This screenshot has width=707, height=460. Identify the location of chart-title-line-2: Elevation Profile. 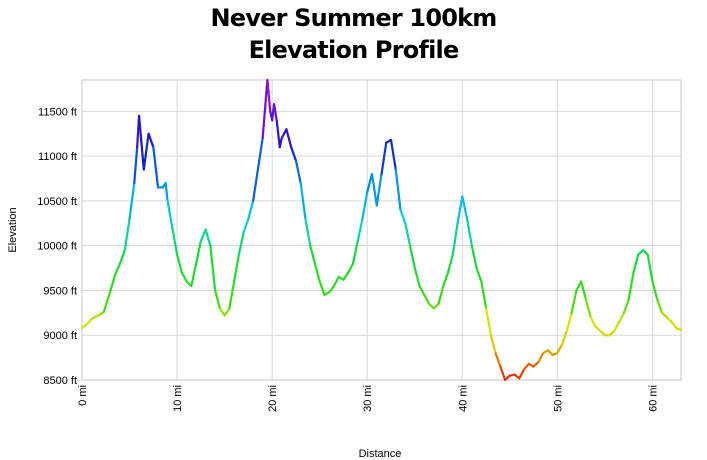
(354, 50).